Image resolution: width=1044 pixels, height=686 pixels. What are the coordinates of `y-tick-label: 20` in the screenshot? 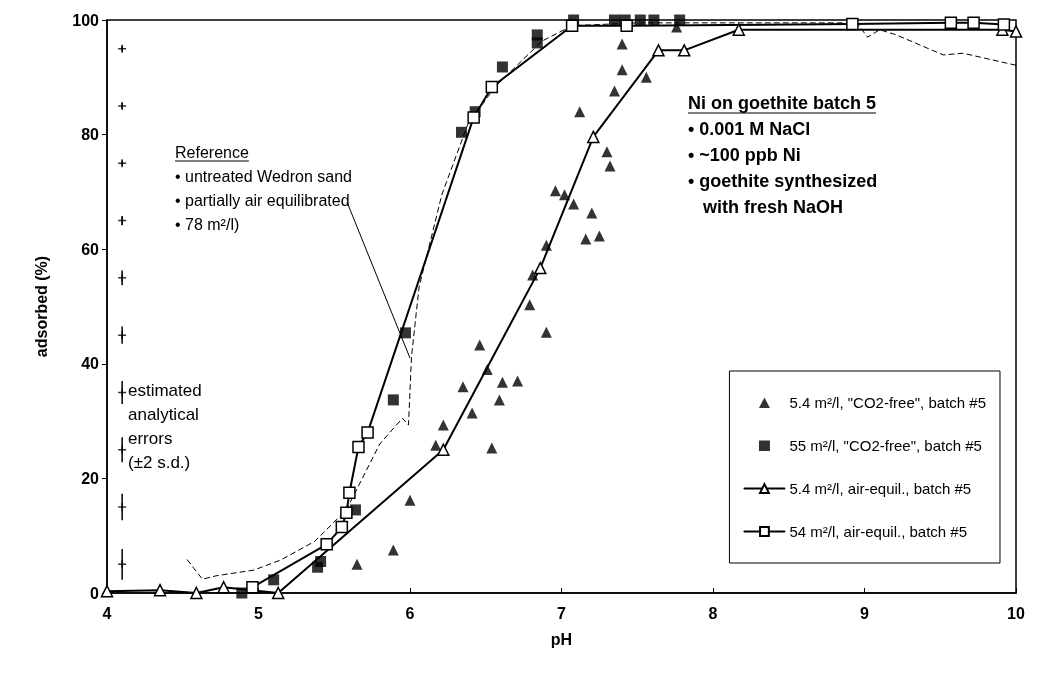 It's located at (90, 478).